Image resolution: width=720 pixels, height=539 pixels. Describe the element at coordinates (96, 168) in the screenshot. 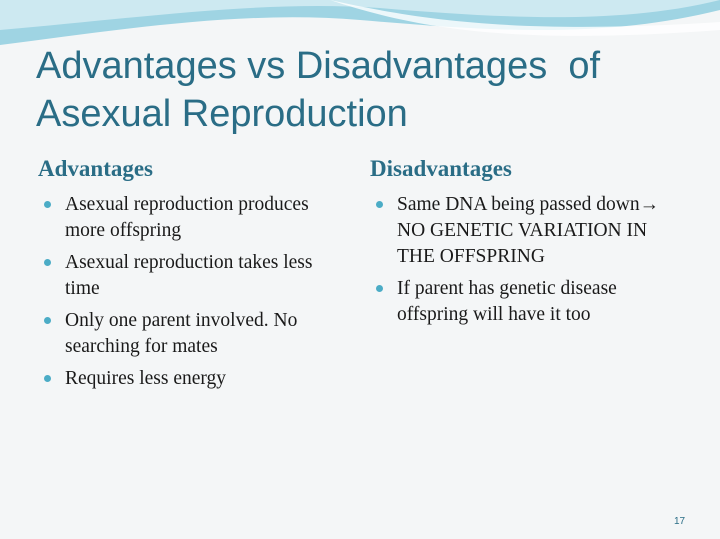

I see `column-heading: Advantages` at that location.